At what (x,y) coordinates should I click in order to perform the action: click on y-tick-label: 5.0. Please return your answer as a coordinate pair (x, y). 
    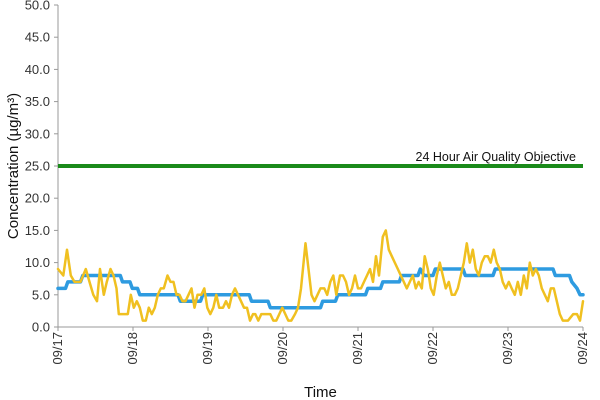
    Looking at the image, I should click on (41, 294).